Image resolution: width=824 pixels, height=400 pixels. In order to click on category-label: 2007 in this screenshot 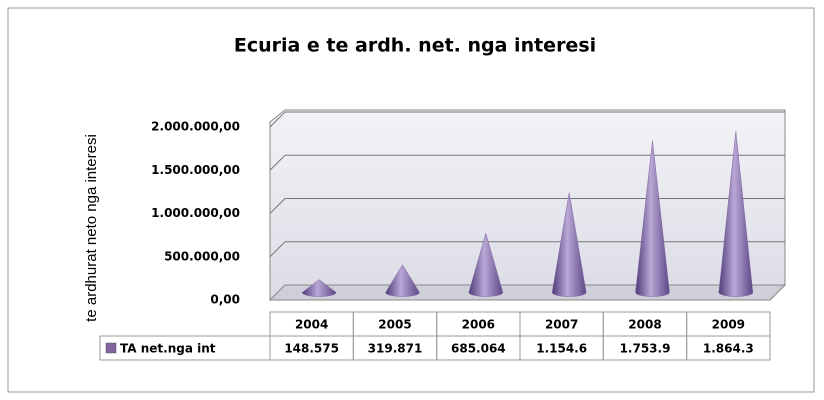, I will do `click(561, 325)`.